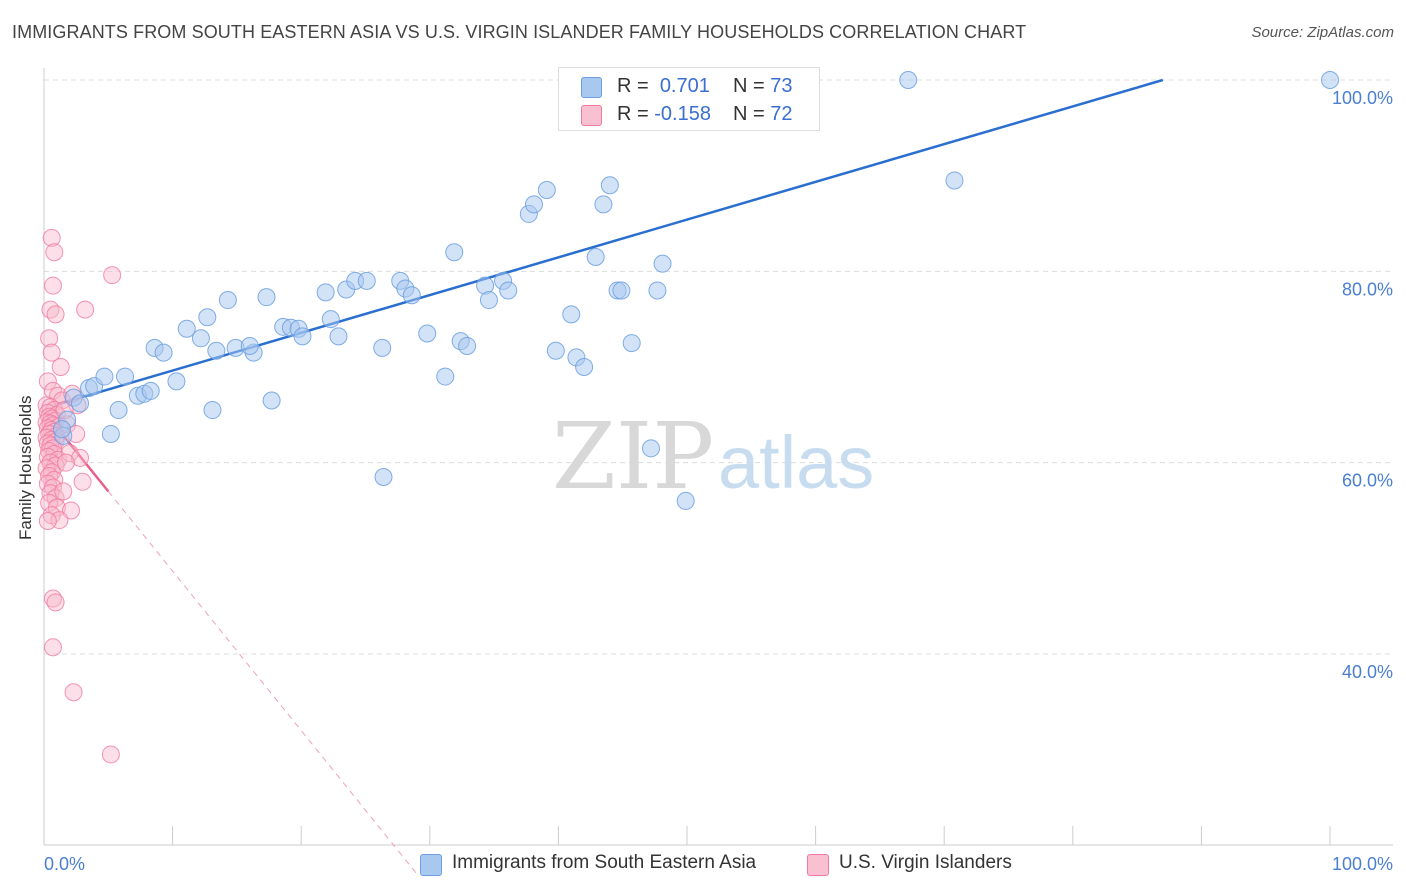  Describe the element at coordinates (591, 115) in the screenshot. I see `legend-swatch-pink` at that location.